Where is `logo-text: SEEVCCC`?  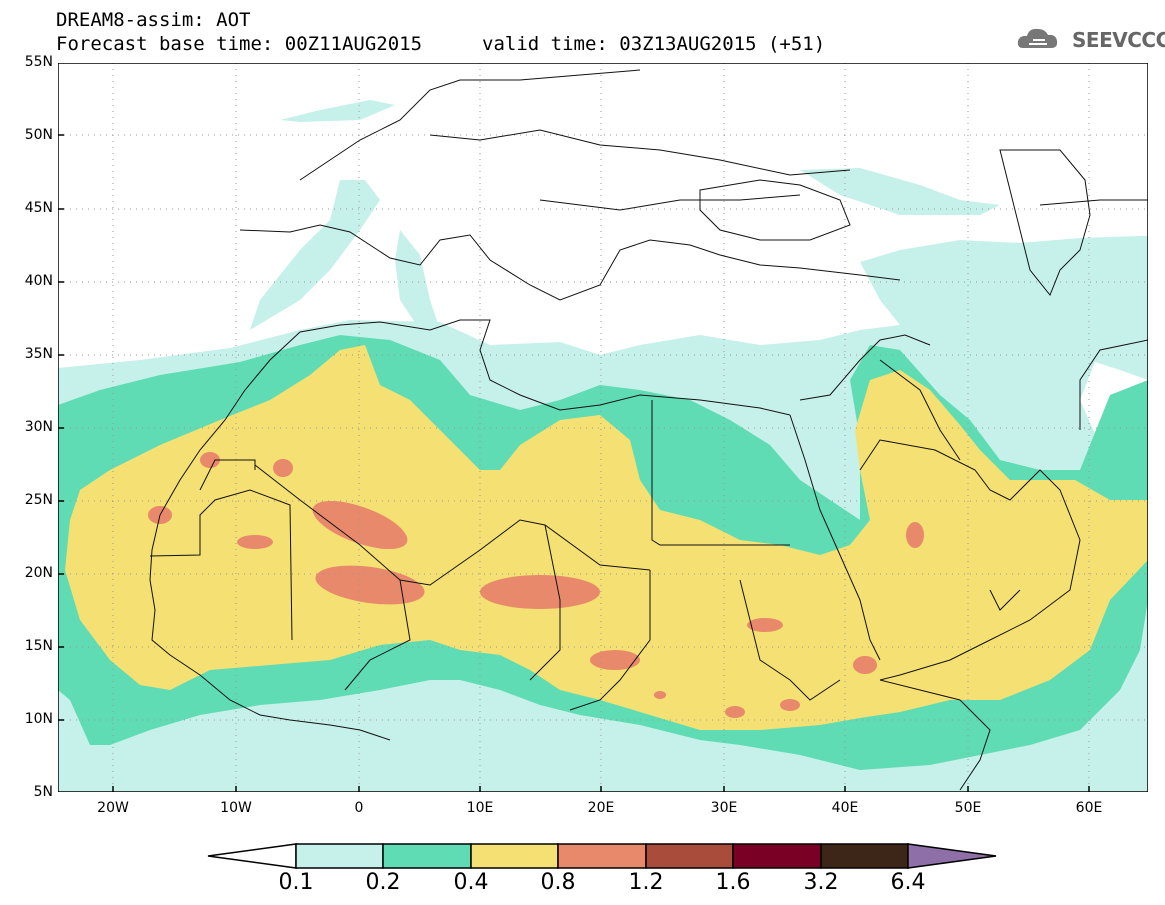 logo-text: SEEVCCC is located at coordinates (1118, 40).